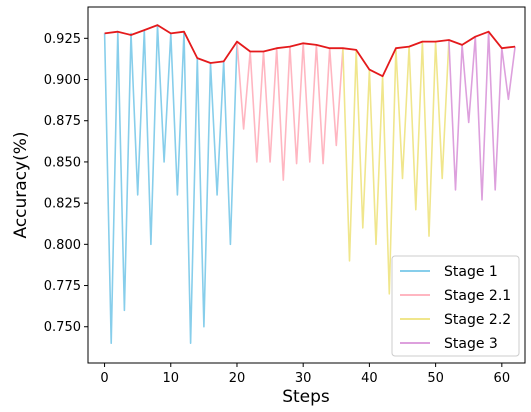 The width and height of the screenshot is (531, 412). I want to click on legend: Stage 1 Stage 2.1 Stage 2.2 Stage 3, so click(455, 306).